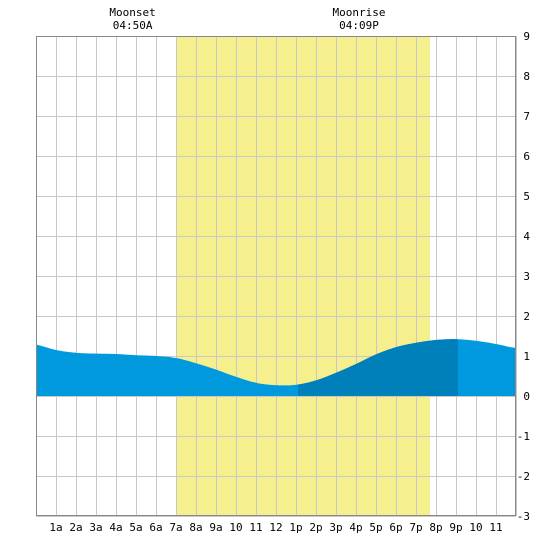 Image resolution: width=550 pixels, height=550 pixels. What do you see at coordinates (375, 527) in the screenshot?
I see `x-tick-label: 5p` at bounding box center [375, 527].